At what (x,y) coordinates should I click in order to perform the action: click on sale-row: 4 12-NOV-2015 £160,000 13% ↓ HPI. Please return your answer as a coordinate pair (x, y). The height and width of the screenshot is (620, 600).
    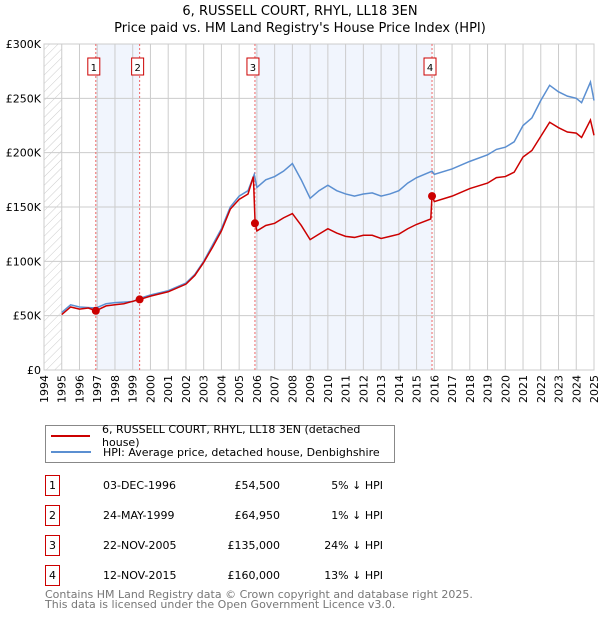
    Looking at the image, I should click on (245, 576).